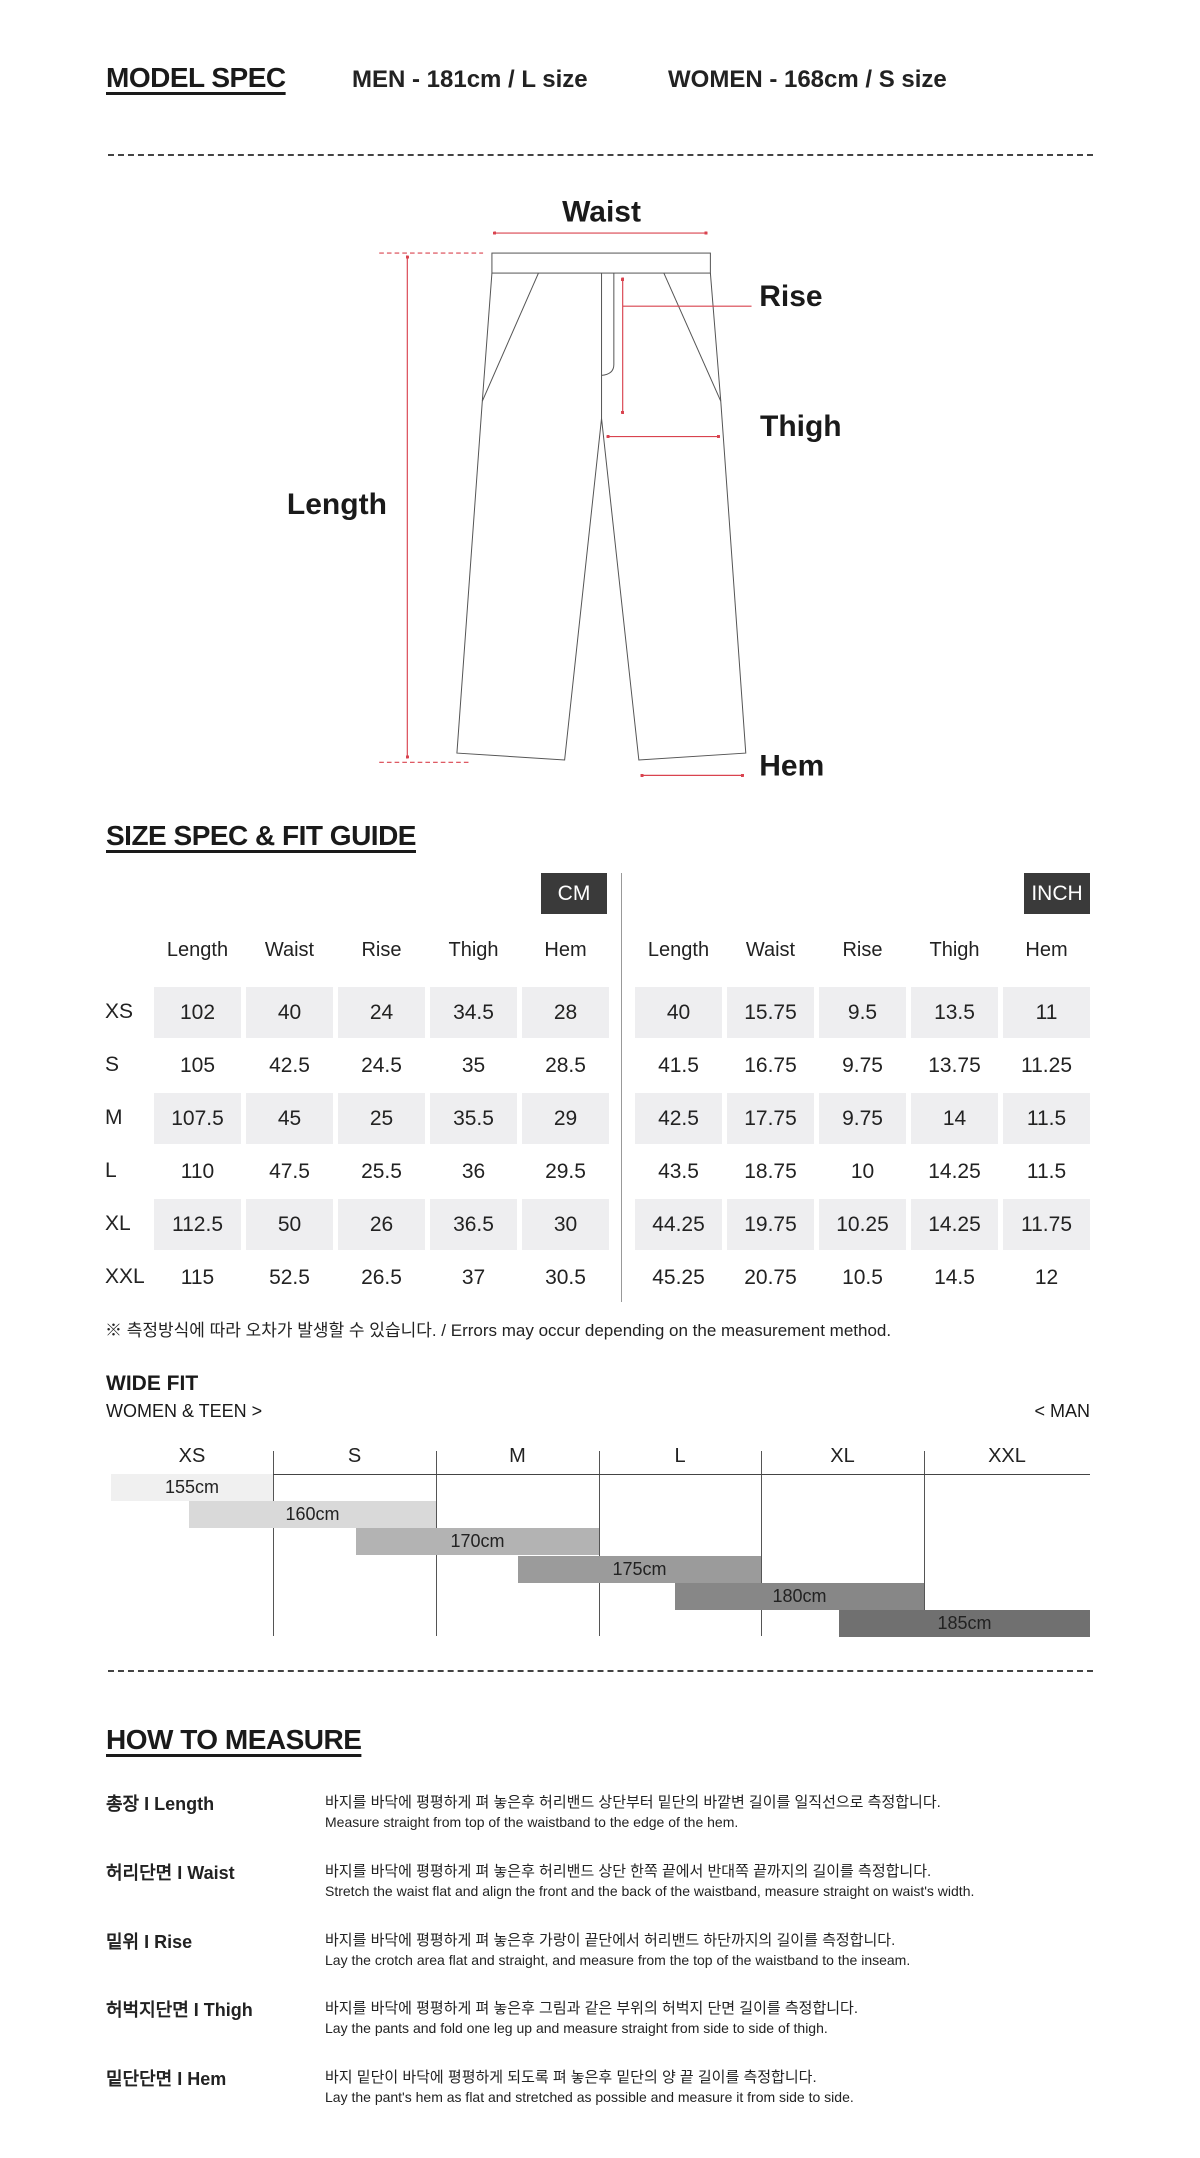 The height and width of the screenshot is (2158, 1200). Describe the element at coordinates (801, 426) in the screenshot. I see `label-thigh: Thigh` at that location.